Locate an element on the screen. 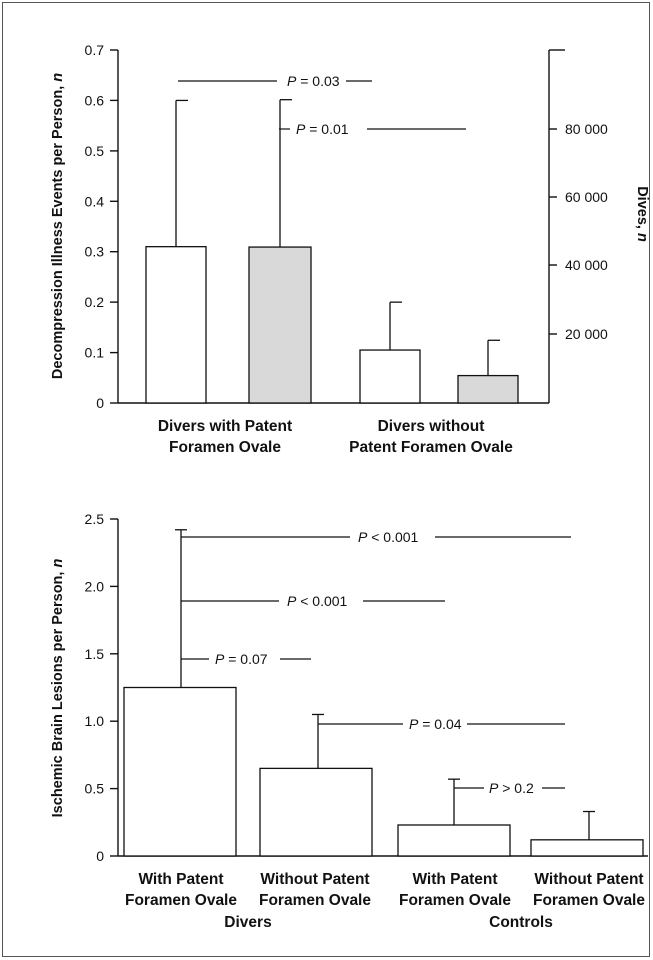 This screenshot has height=960, width=653. top-y-ticks: 0 0.1 0.2 0.3 0.4 0.5 0.6 0.7 is located at coordinates (101, 226).